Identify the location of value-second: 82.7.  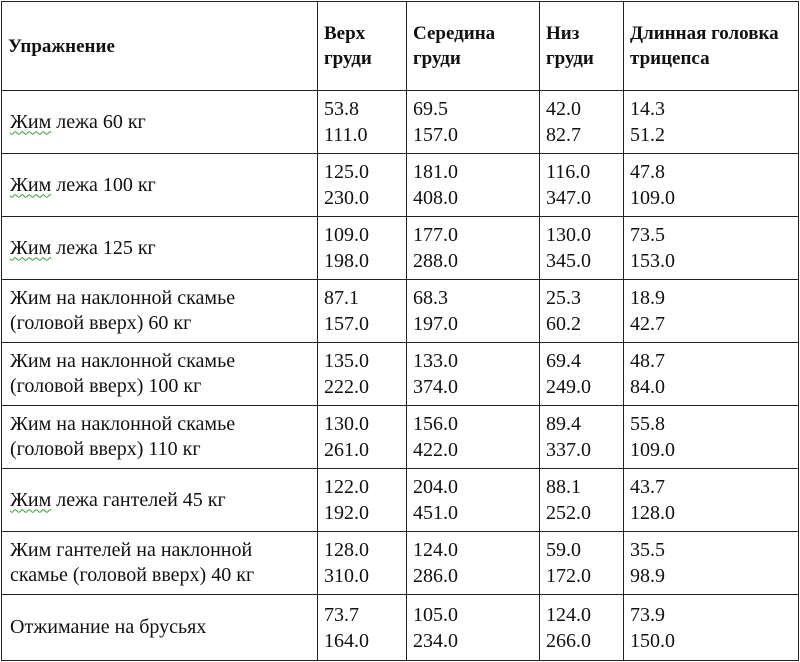
(563, 135).